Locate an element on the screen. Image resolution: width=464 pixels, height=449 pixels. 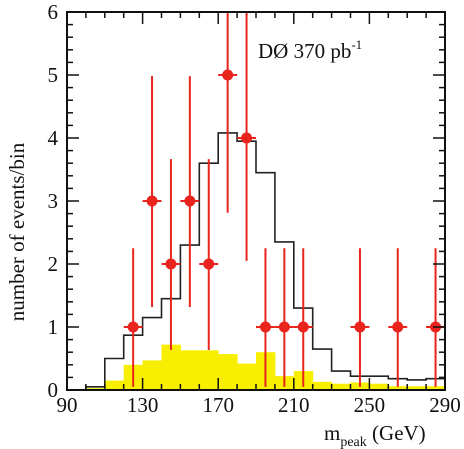
x-tick-label: 210 is located at coordinates (294, 405).